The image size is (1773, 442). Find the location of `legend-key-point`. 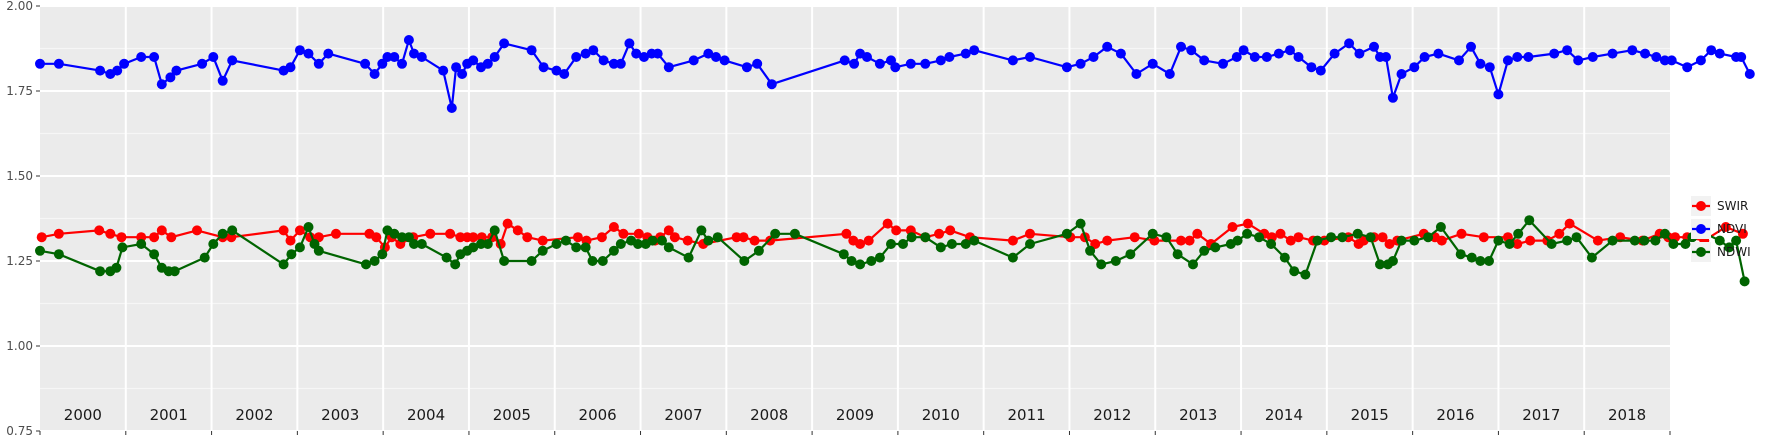

legend-key-point is located at coordinates (1701, 252).